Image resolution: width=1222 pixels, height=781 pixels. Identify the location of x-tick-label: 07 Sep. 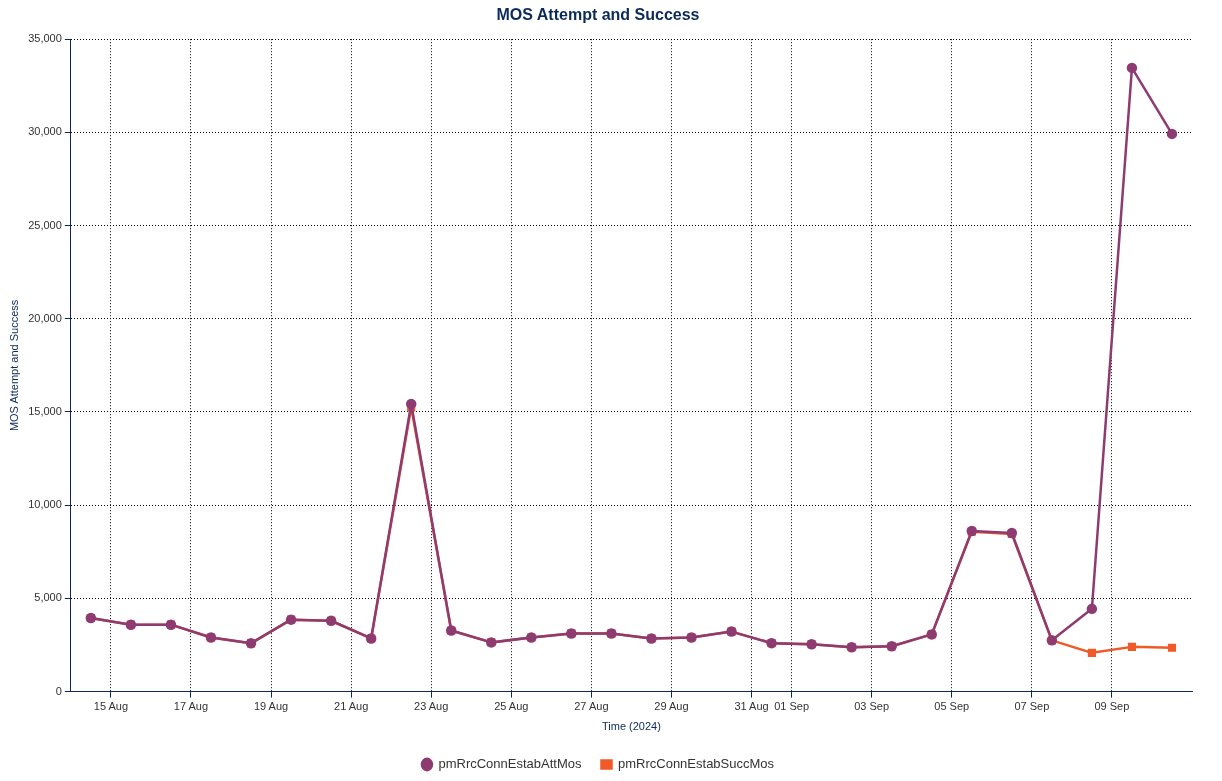
(1032, 706).